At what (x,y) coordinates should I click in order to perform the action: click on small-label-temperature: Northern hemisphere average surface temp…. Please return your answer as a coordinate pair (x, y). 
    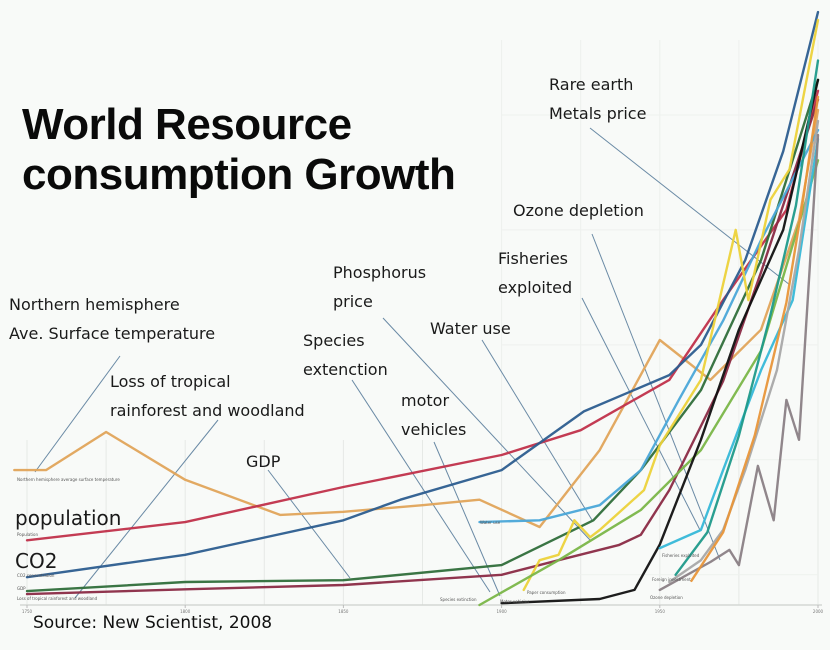
    Looking at the image, I should click on (68, 479).